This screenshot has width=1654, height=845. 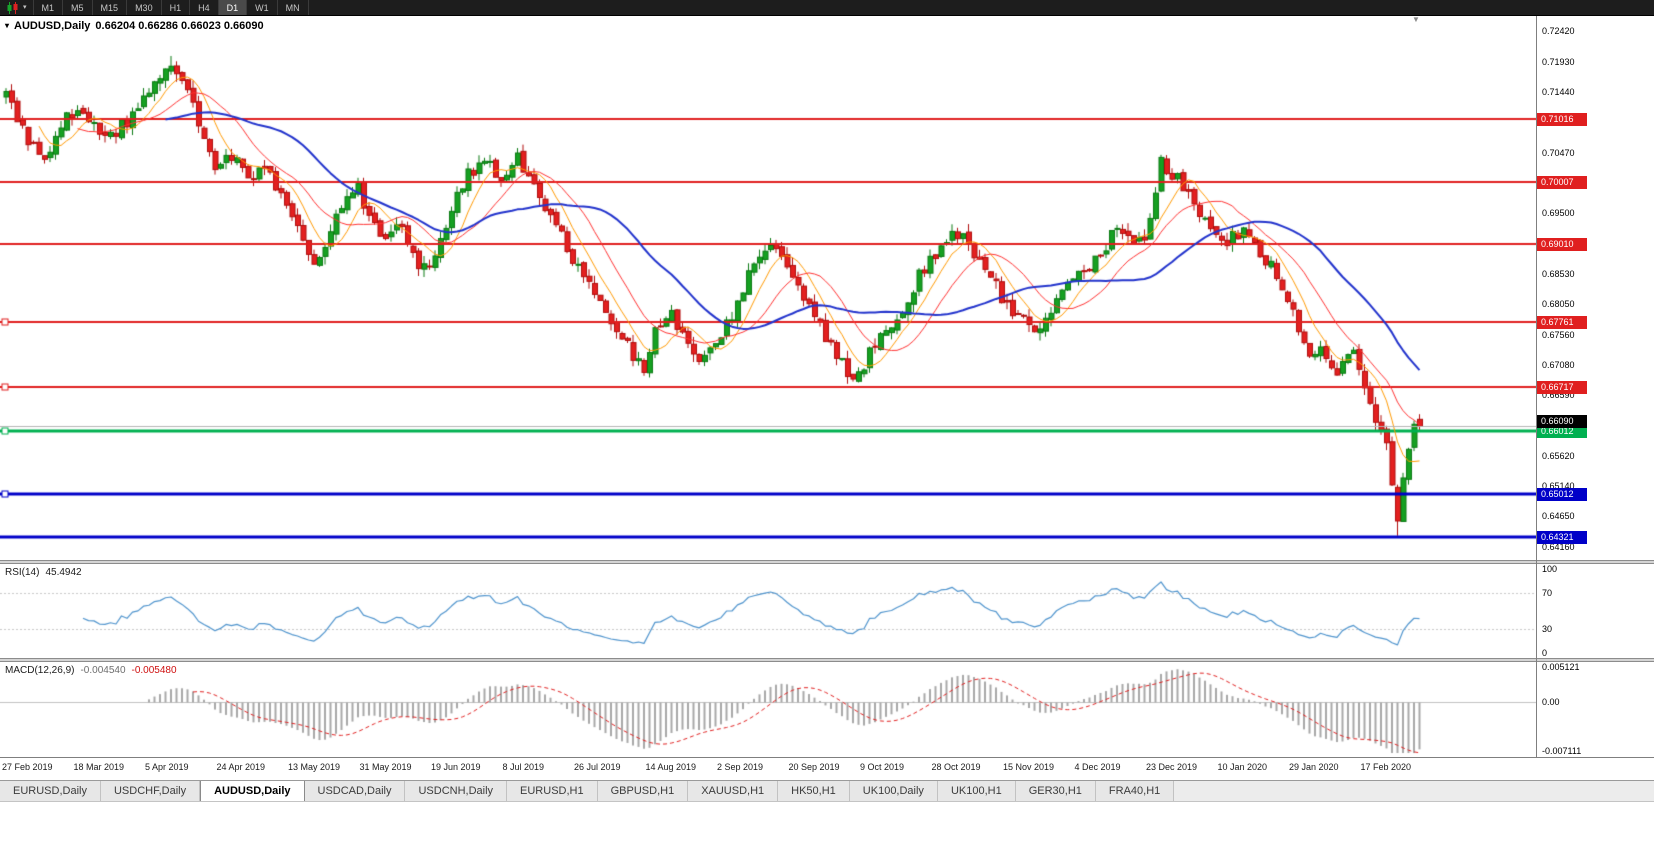 What do you see at coordinates (1416, 19) in the screenshot?
I see `chart-shift-marker: ▼` at bounding box center [1416, 19].